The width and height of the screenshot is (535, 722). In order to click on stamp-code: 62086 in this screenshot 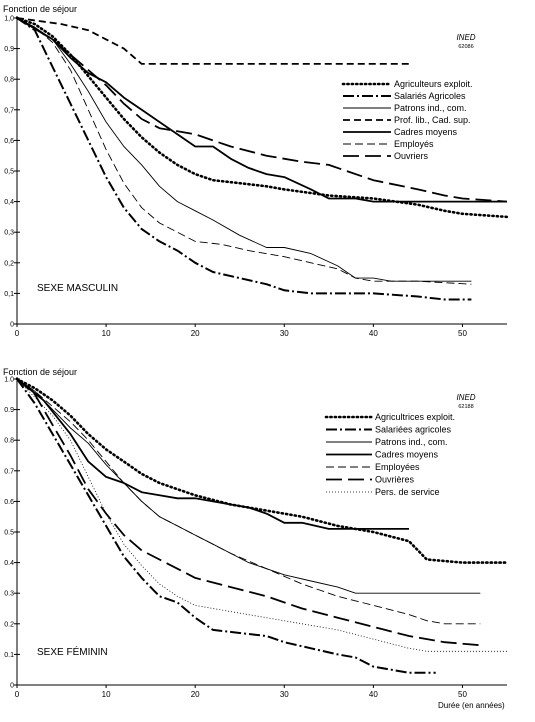, I will do `click(465, 47)`.